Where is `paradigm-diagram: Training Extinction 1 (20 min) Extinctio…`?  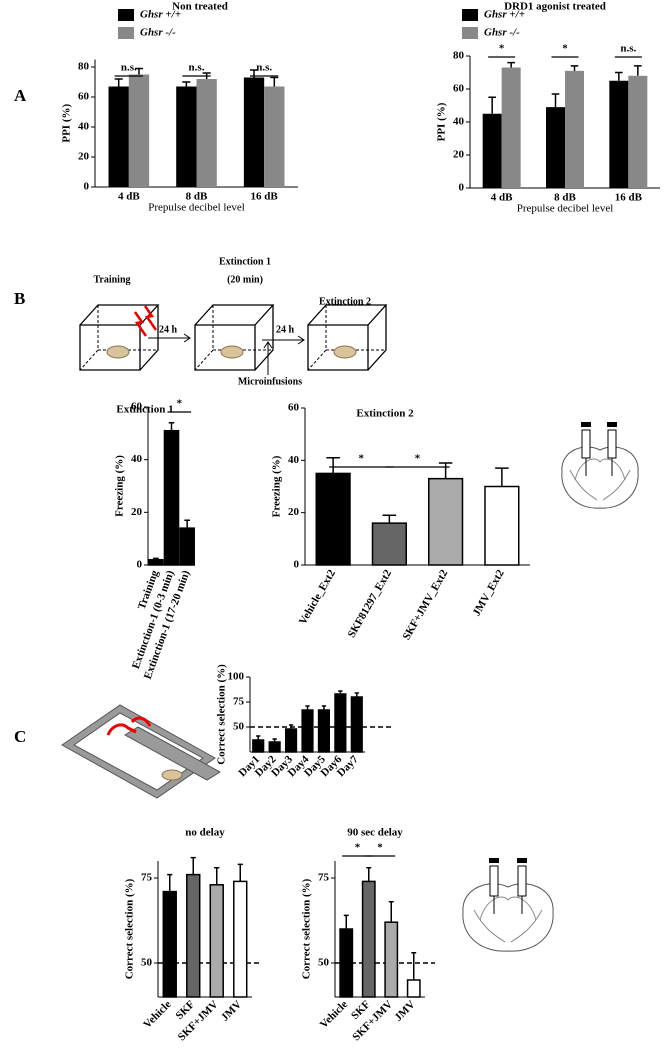
paradigm-diagram: Training Extinction 1 (20 min) Extinctio… is located at coordinates (233, 321).